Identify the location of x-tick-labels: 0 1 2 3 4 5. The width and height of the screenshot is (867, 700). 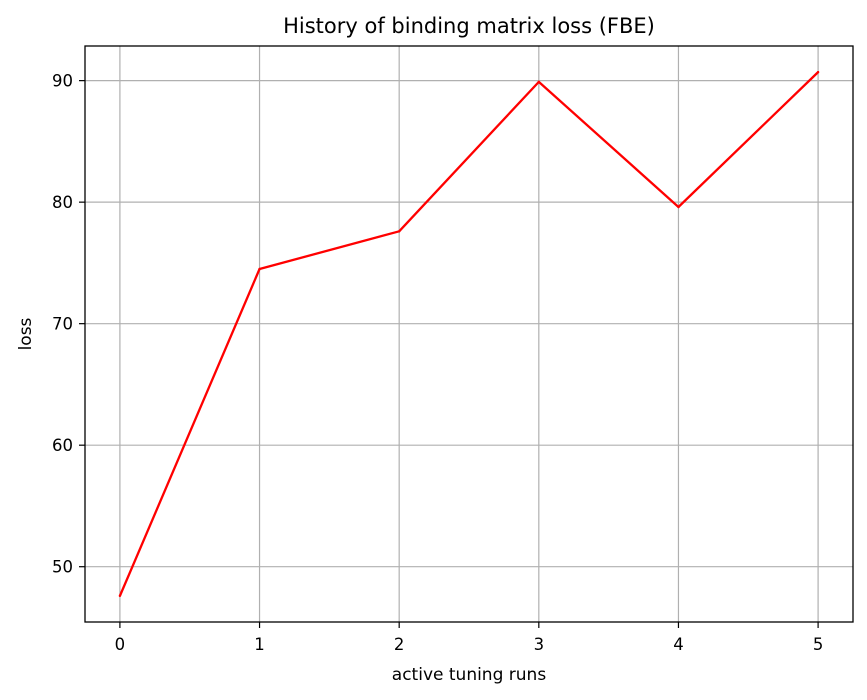
(469, 644).